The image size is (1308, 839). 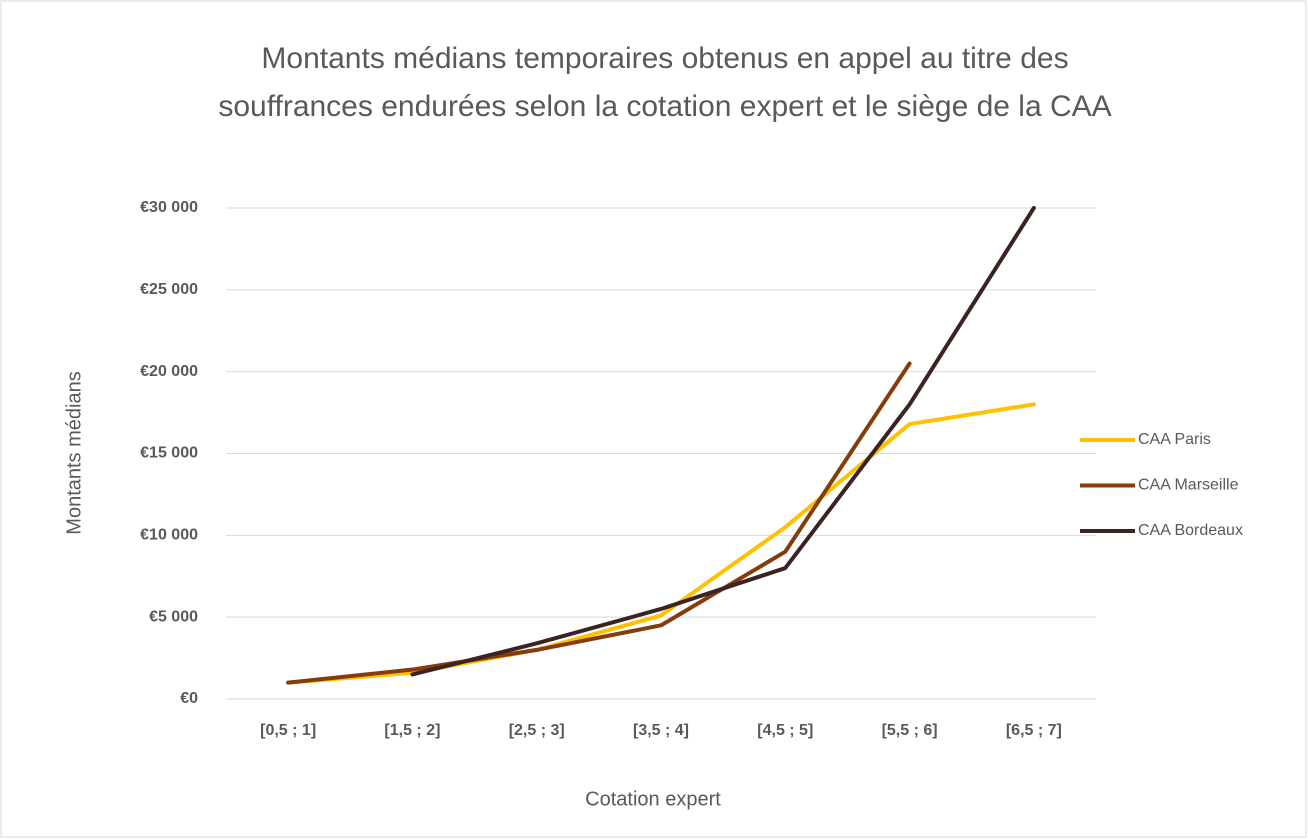 I want to click on y-tick-label: €15 000, so click(x=169, y=453).